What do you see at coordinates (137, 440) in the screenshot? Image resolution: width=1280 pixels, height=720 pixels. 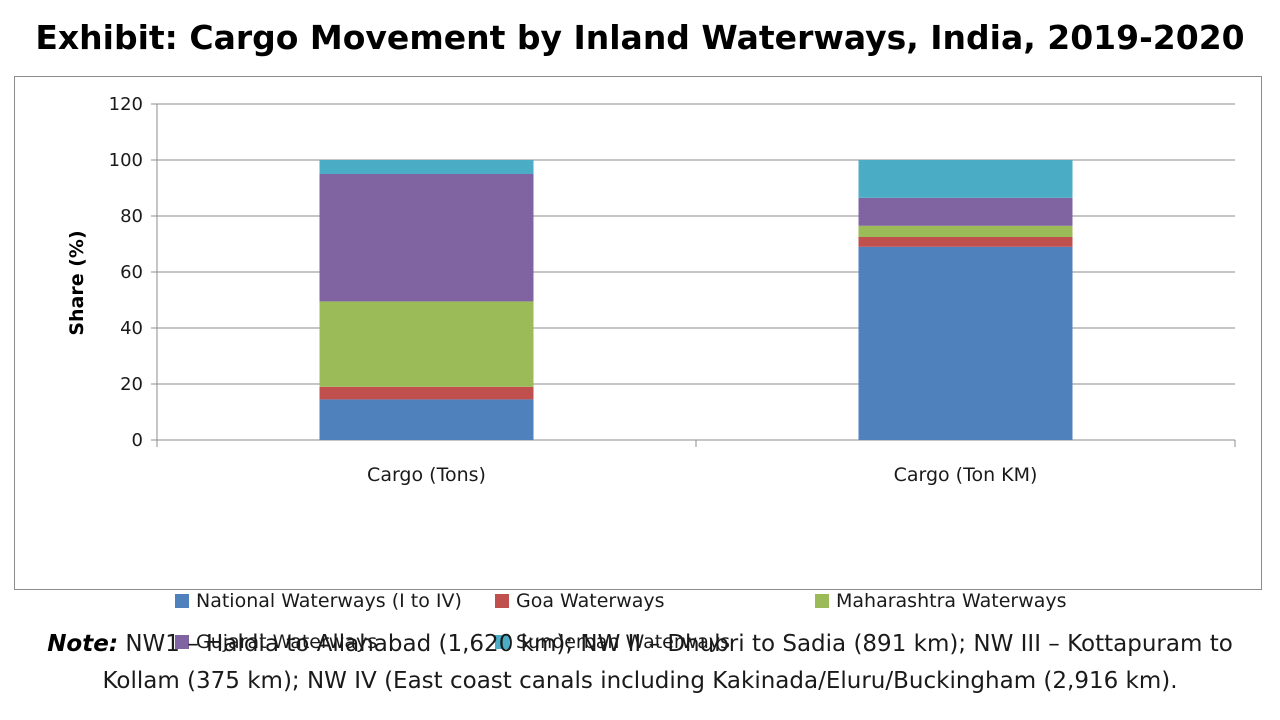 I see `y-tick-label: 0` at bounding box center [137, 440].